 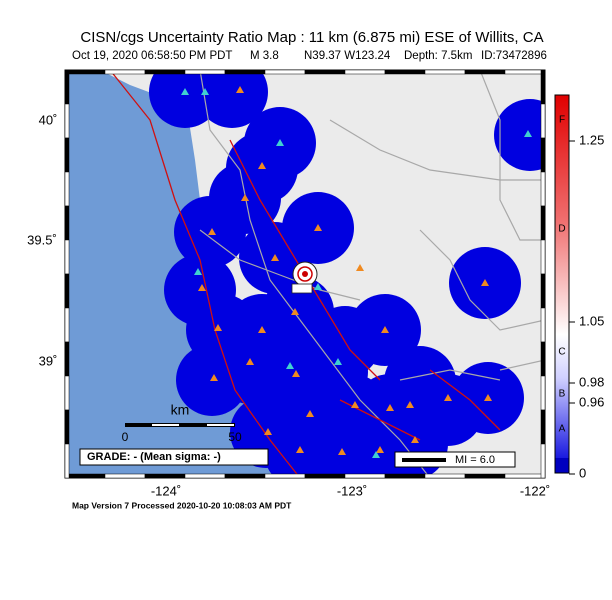 What do you see at coordinates (152, 56) in the screenshot?
I see `subtitle-date: Oct 19, 2020 06:58:50 PM PDT` at bounding box center [152, 56].